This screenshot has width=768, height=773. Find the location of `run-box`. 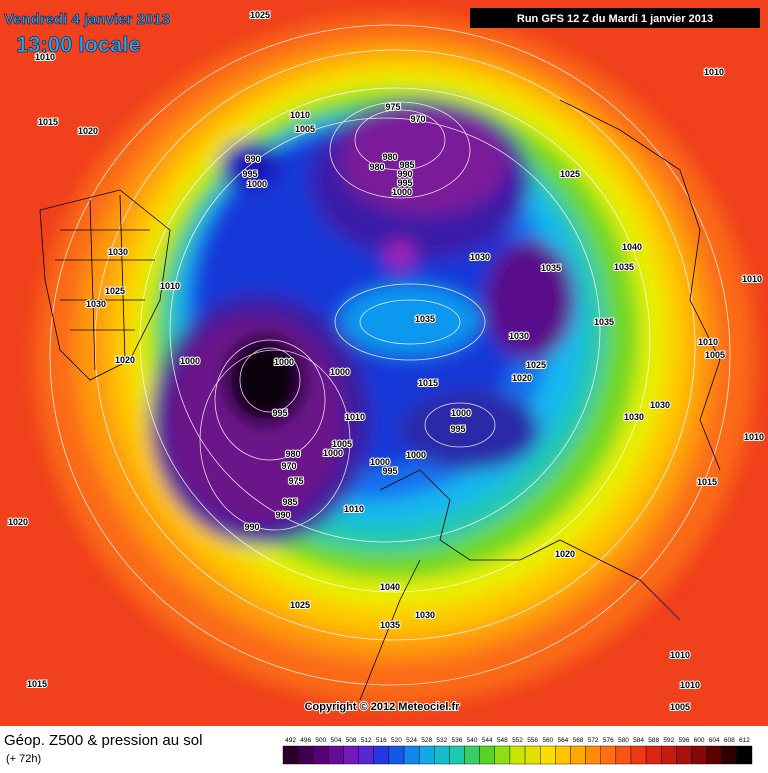

run-box is located at coordinates (615, 18).